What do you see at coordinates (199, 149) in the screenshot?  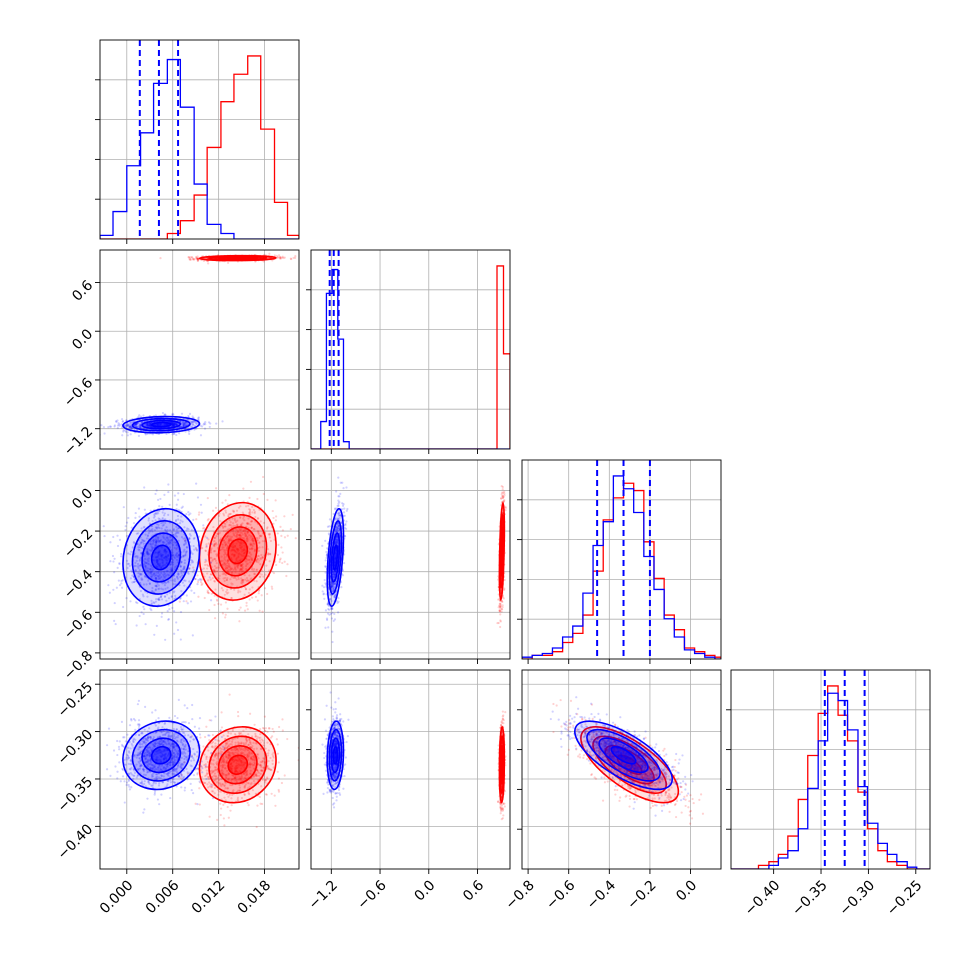 I see `histogram-blue` at bounding box center [199, 149].